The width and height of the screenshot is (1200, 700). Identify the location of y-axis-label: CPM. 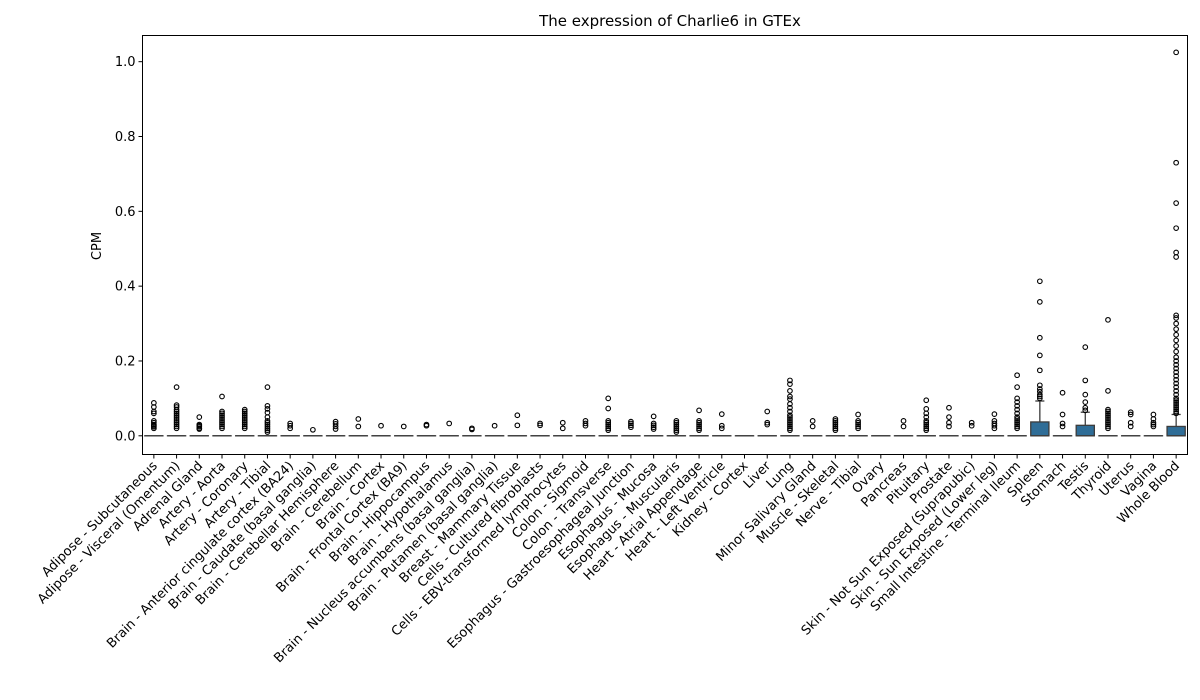
(97, 246).